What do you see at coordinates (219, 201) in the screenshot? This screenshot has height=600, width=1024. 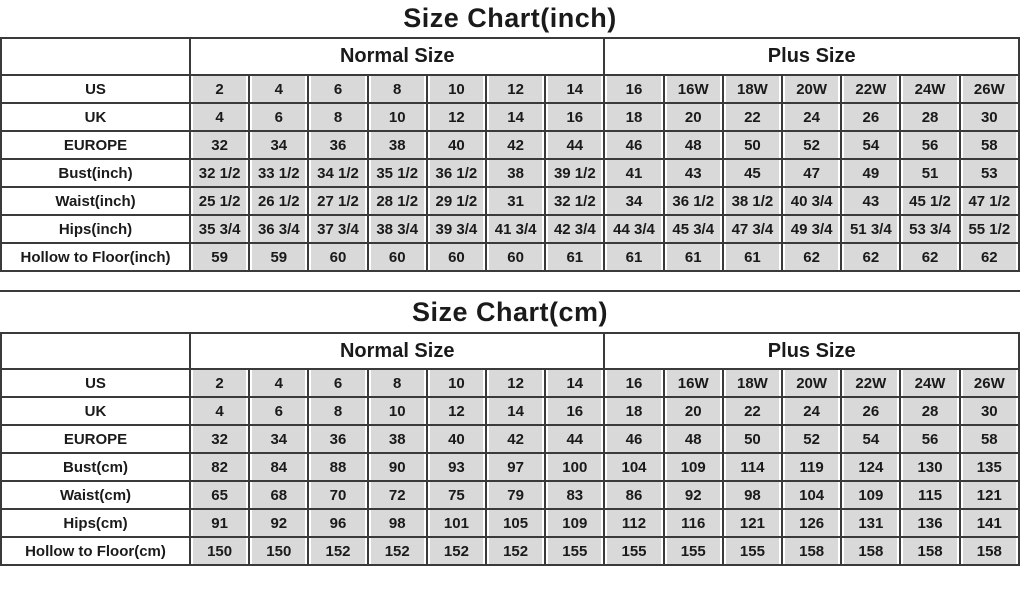 I see `size-cell: 25 1/2` at bounding box center [219, 201].